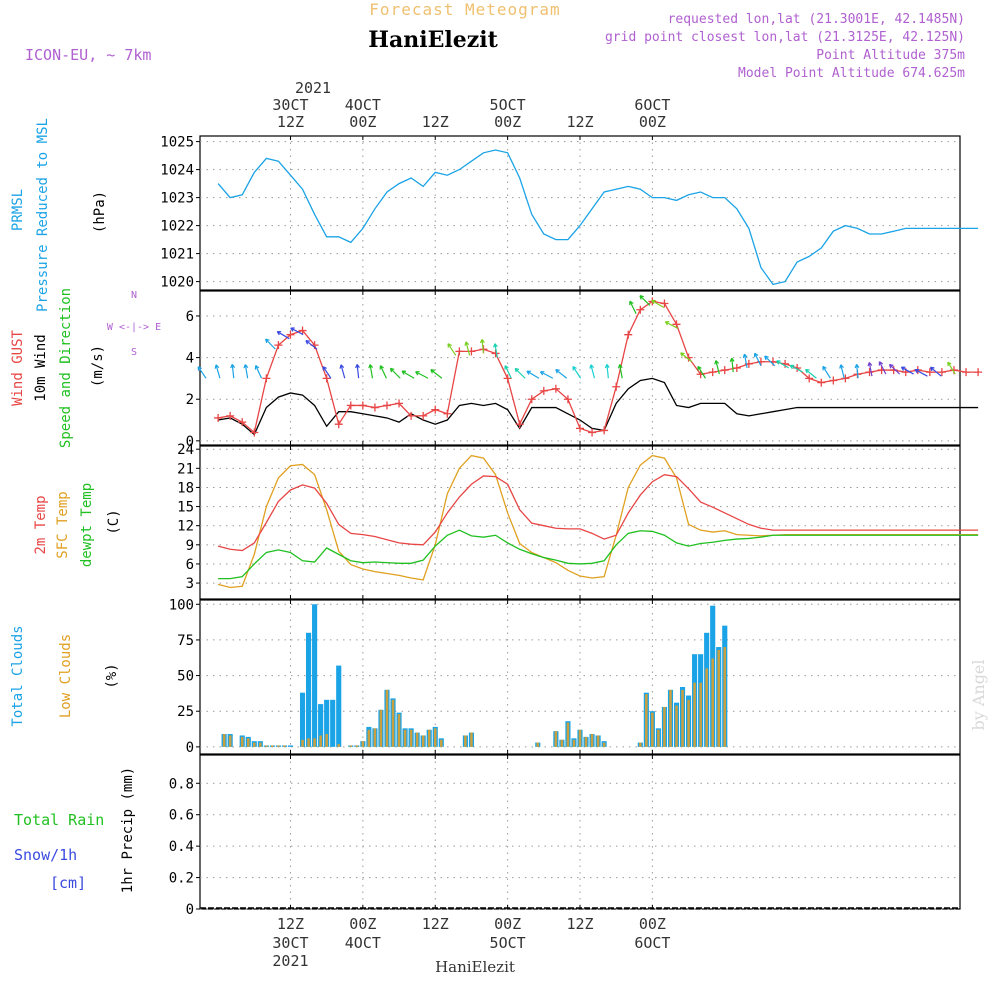 The image size is (1000, 1004). I want to click on y-tick-label: 18, so click(185, 488).